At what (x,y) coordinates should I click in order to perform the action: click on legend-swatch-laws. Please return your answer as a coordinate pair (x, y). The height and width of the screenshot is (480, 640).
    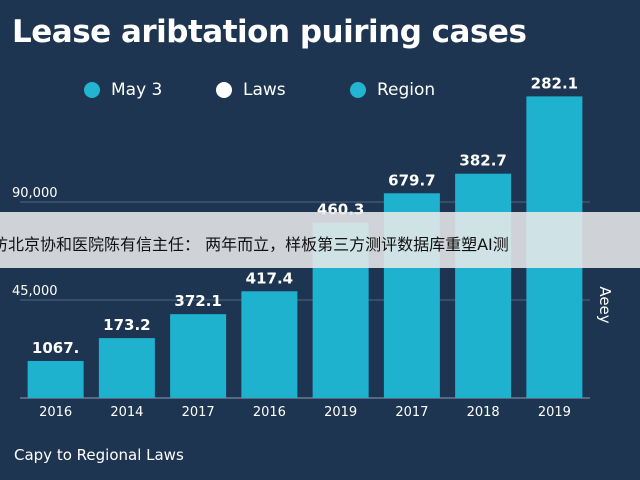
    Looking at the image, I should click on (224, 90).